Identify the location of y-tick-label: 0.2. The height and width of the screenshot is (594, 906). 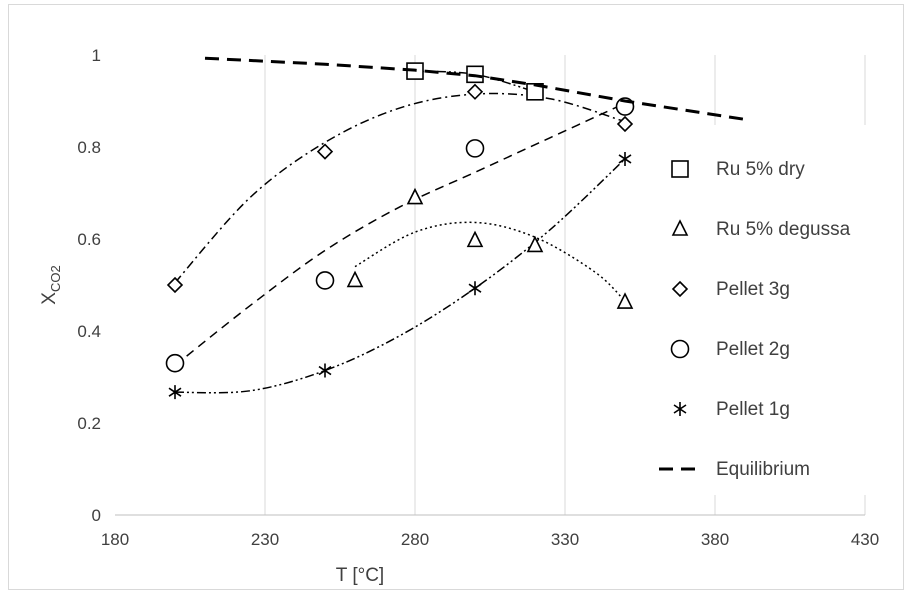
(89, 423).